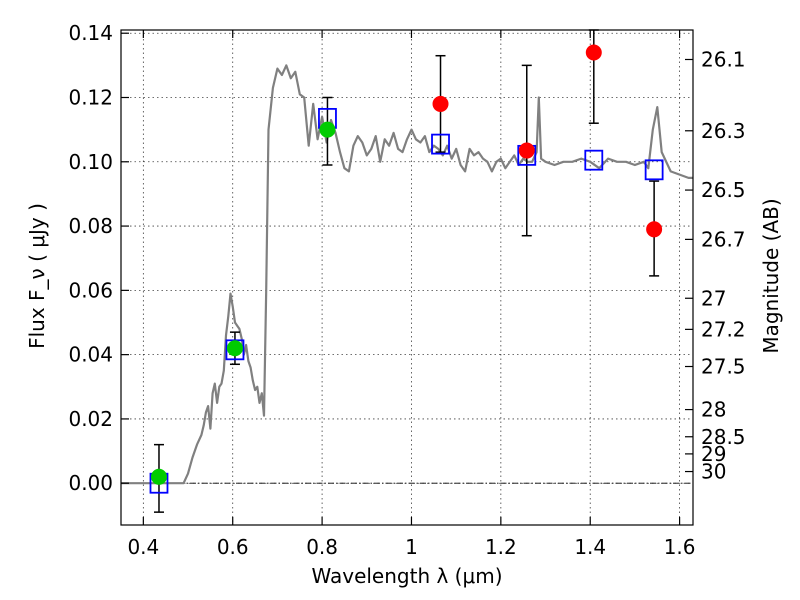 This screenshot has height=600, width=800. What do you see at coordinates (723, 367) in the screenshot?
I see `mag-tick-label: 27.5` at bounding box center [723, 367].